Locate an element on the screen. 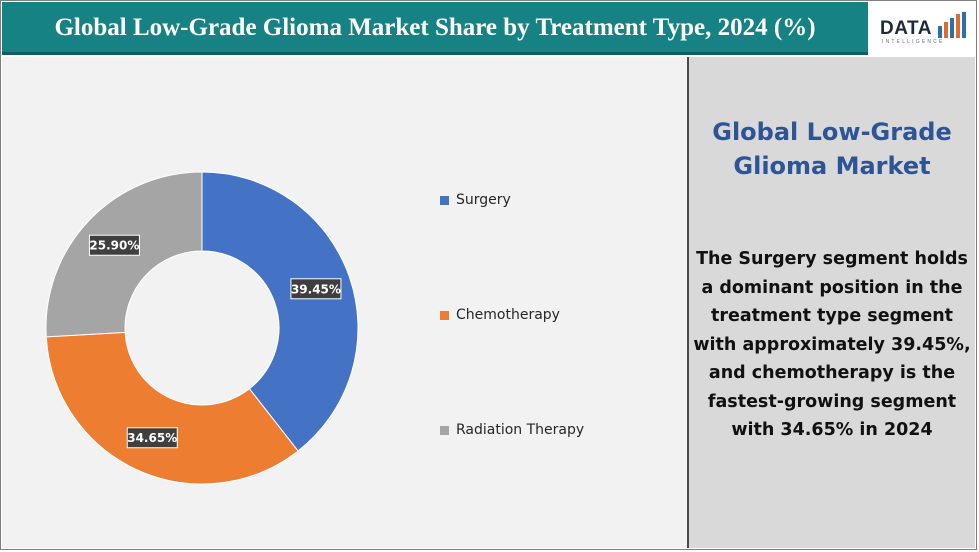 The width and height of the screenshot is (979, 552). data-label-surgery: 39.45% is located at coordinates (316, 289).